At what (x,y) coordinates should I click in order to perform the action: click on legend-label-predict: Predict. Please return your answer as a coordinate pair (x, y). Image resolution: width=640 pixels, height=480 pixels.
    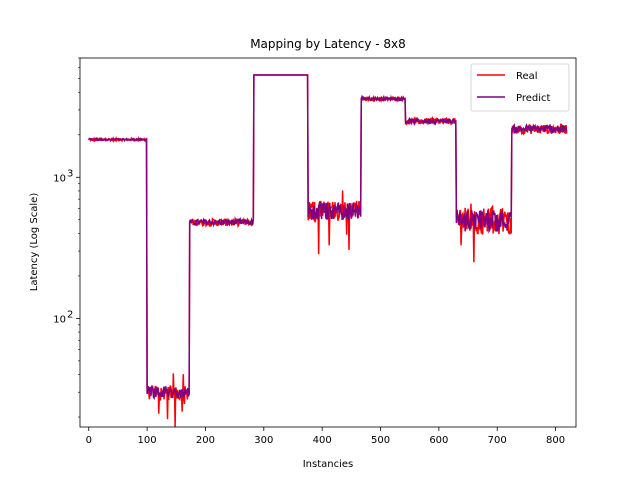
    Looking at the image, I should click on (533, 98).